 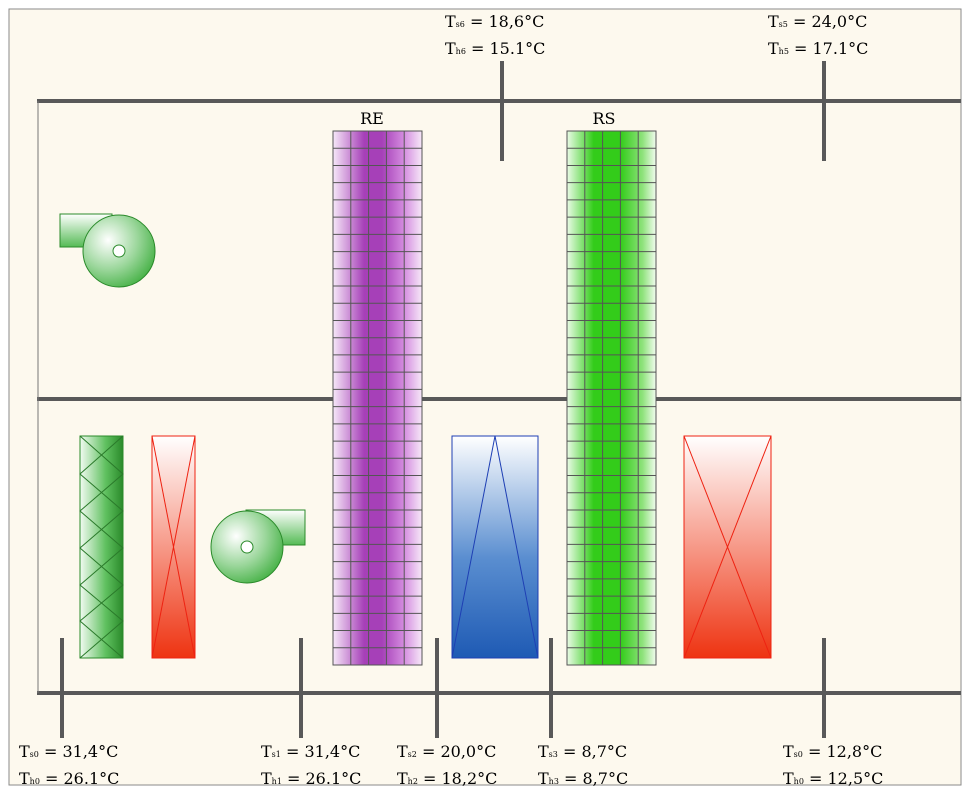 What do you see at coordinates (856, 778) in the screenshot?
I see `th-value: 12,5°C` at bounding box center [856, 778].